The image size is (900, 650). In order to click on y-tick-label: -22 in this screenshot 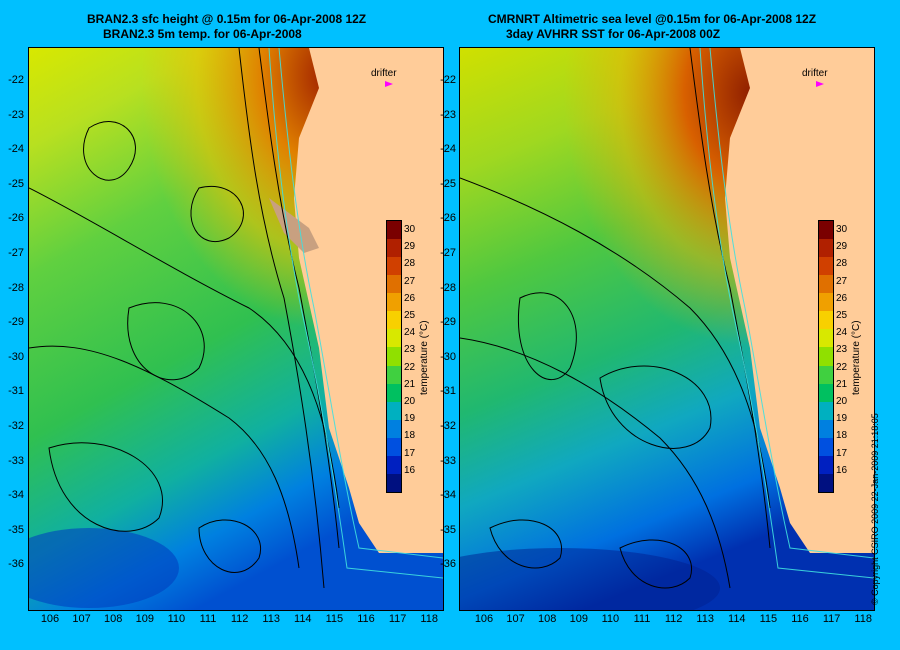, I will do `click(448, 80)`.